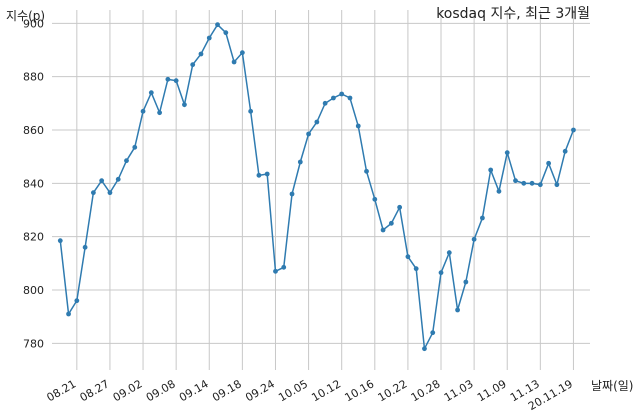 This screenshot has height=418, width=640. Describe the element at coordinates (459, 390) in the screenshot. I see `x-tick-label: 11.03` at that location.